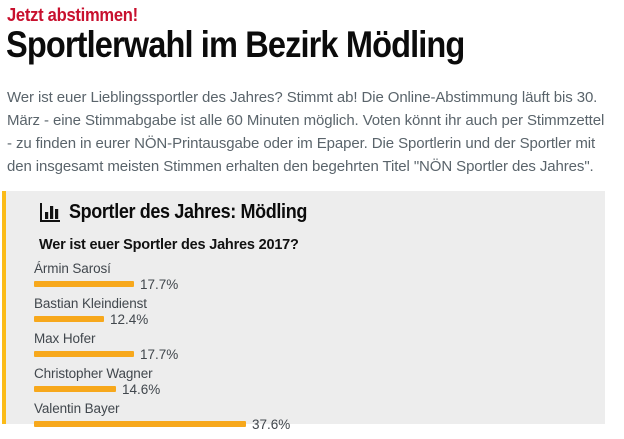  What do you see at coordinates (50, 212) in the screenshot?
I see `bar-chart-icon` at bounding box center [50, 212].